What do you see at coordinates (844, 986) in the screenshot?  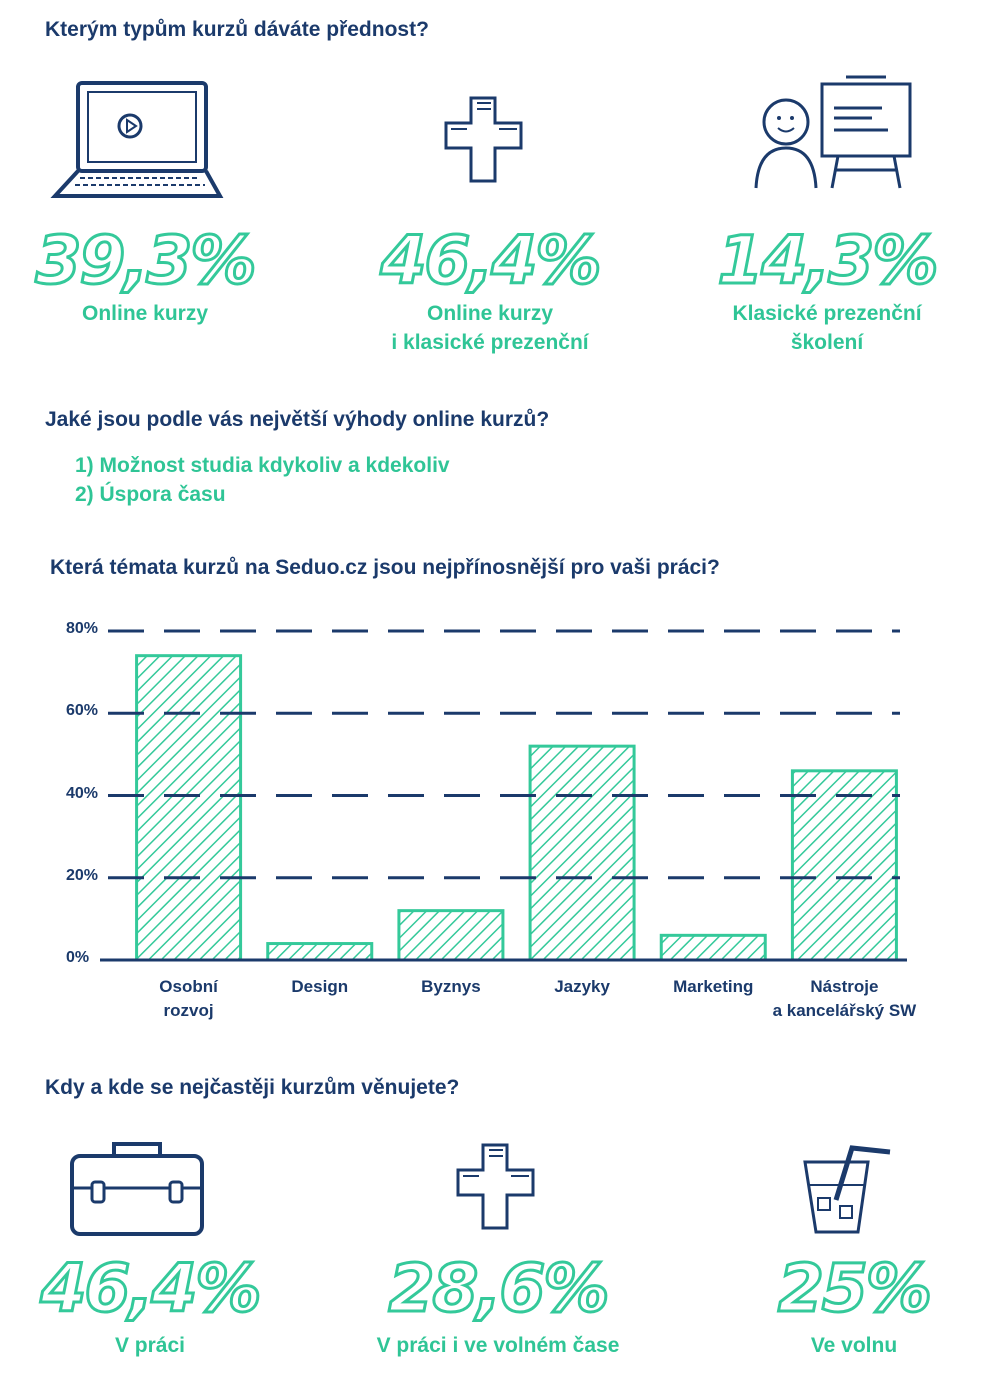 I see `x-tick-label-line: Nástroje` at bounding box center [844, 986].